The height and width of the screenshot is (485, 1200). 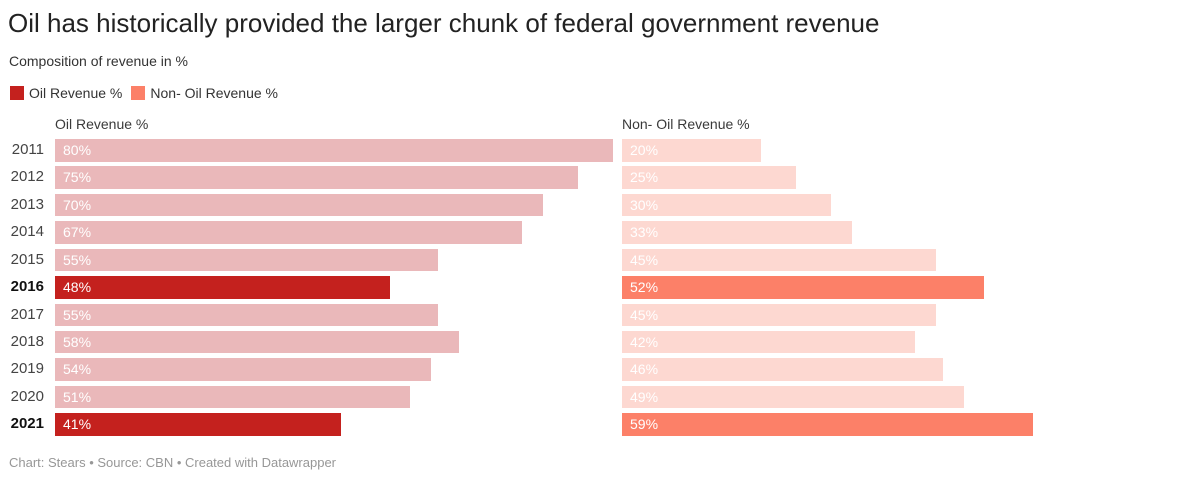 I want to click on chart-row: 2017 55% 45%, so click(x=600, y=315).